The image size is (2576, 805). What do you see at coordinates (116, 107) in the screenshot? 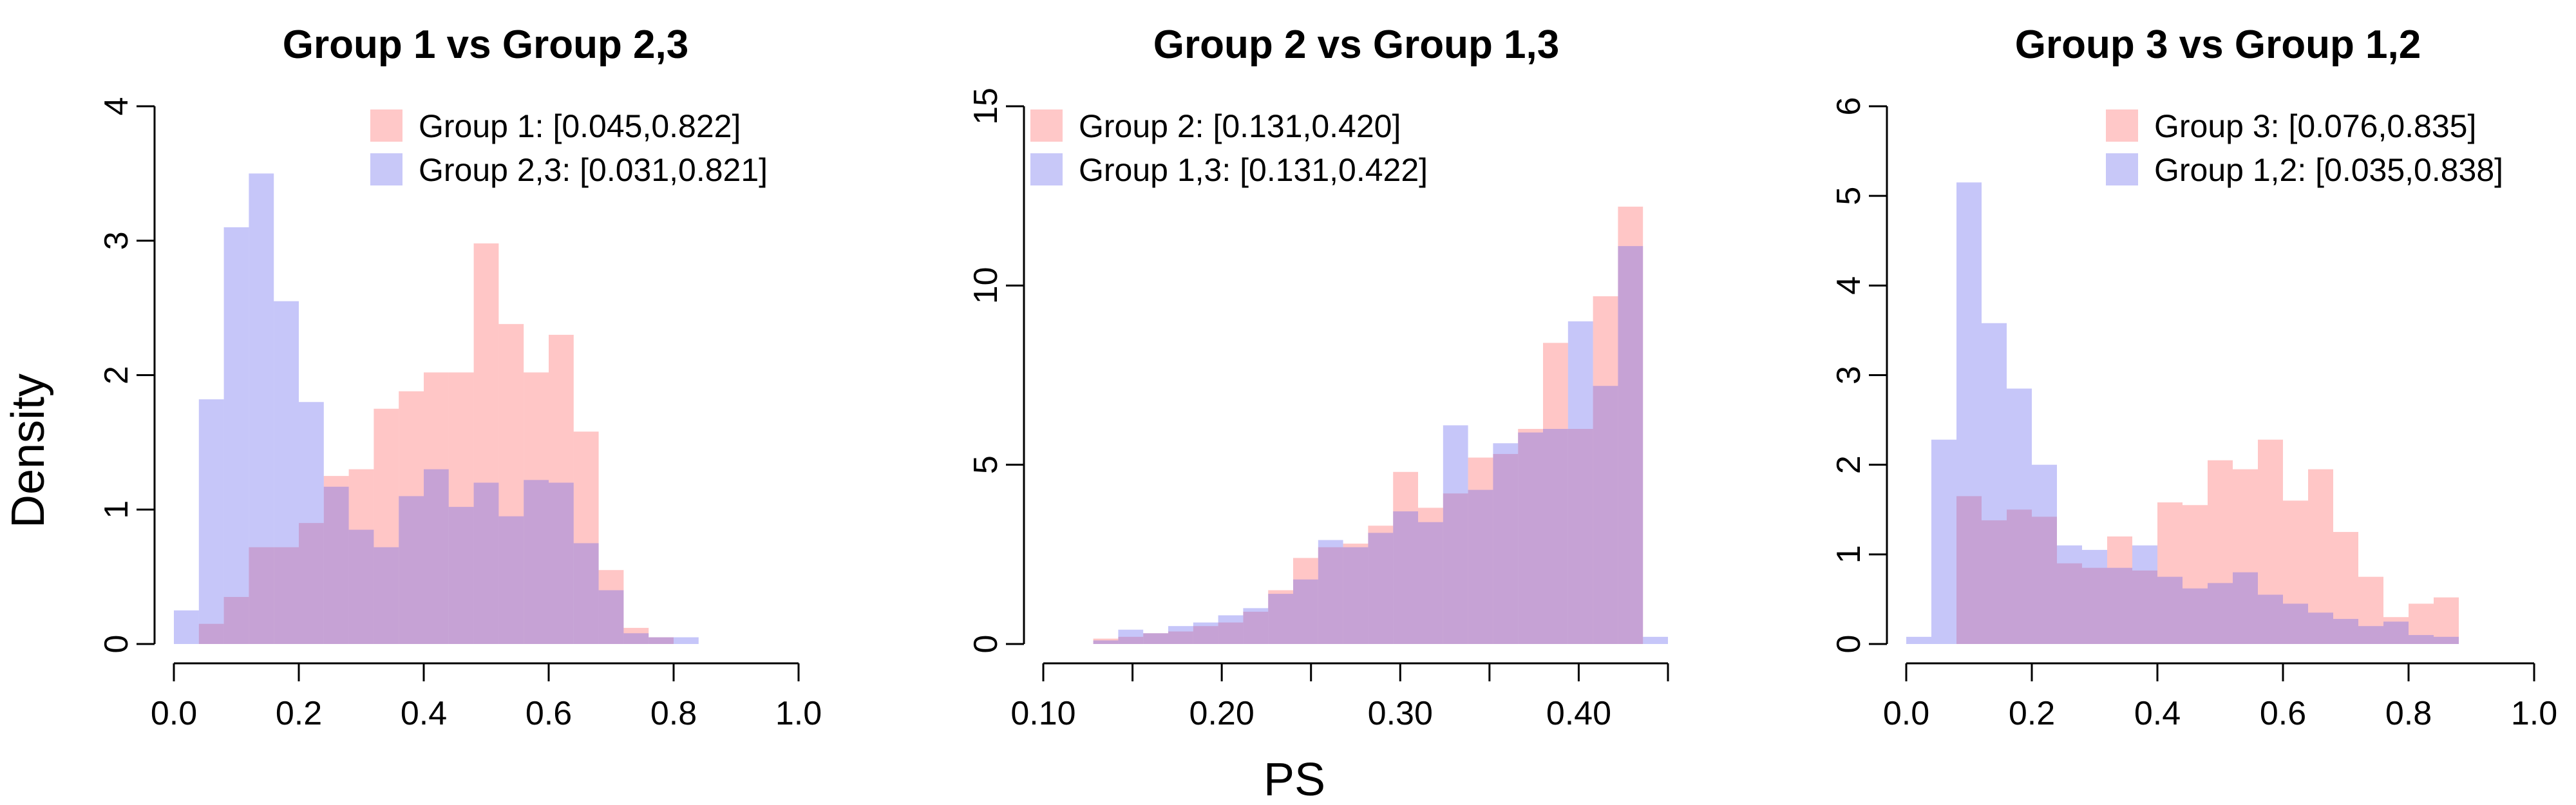
I see `panel-1-y-tick-label-4: 4` at bounding box center [116, 107].